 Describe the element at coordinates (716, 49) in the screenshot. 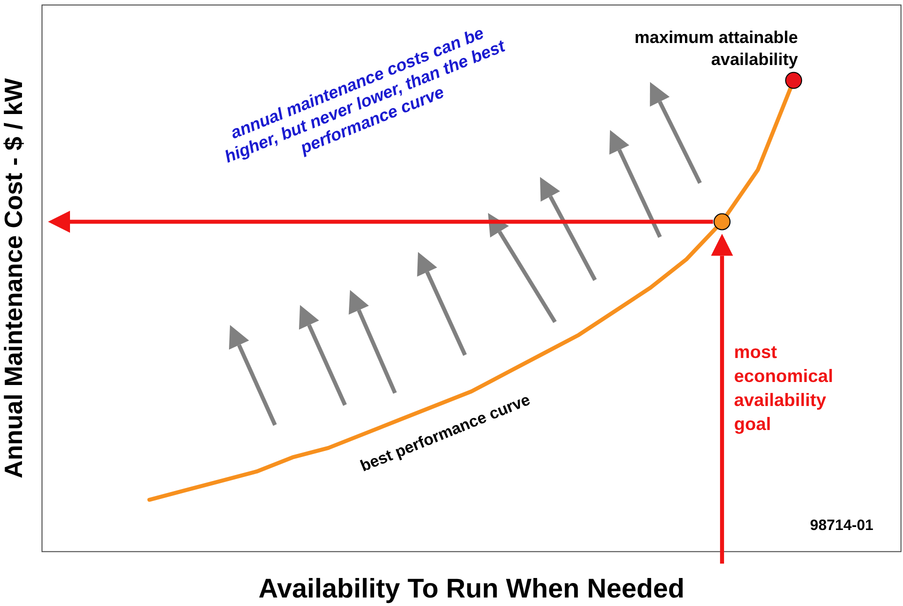

I see `text: maximum attainable availability` at that location.